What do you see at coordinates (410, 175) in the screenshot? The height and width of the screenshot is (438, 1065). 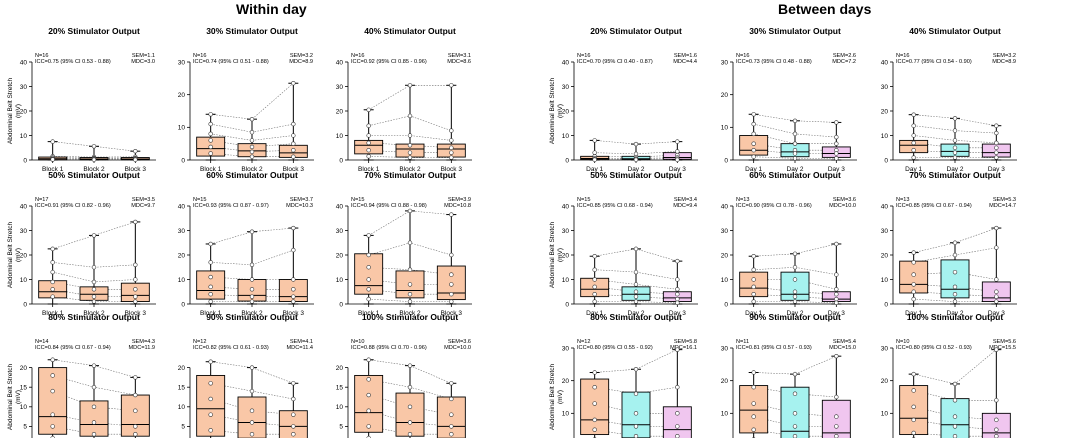 I see `panel-title: 70% Stimulator Output` at bounding box center [410, 175].